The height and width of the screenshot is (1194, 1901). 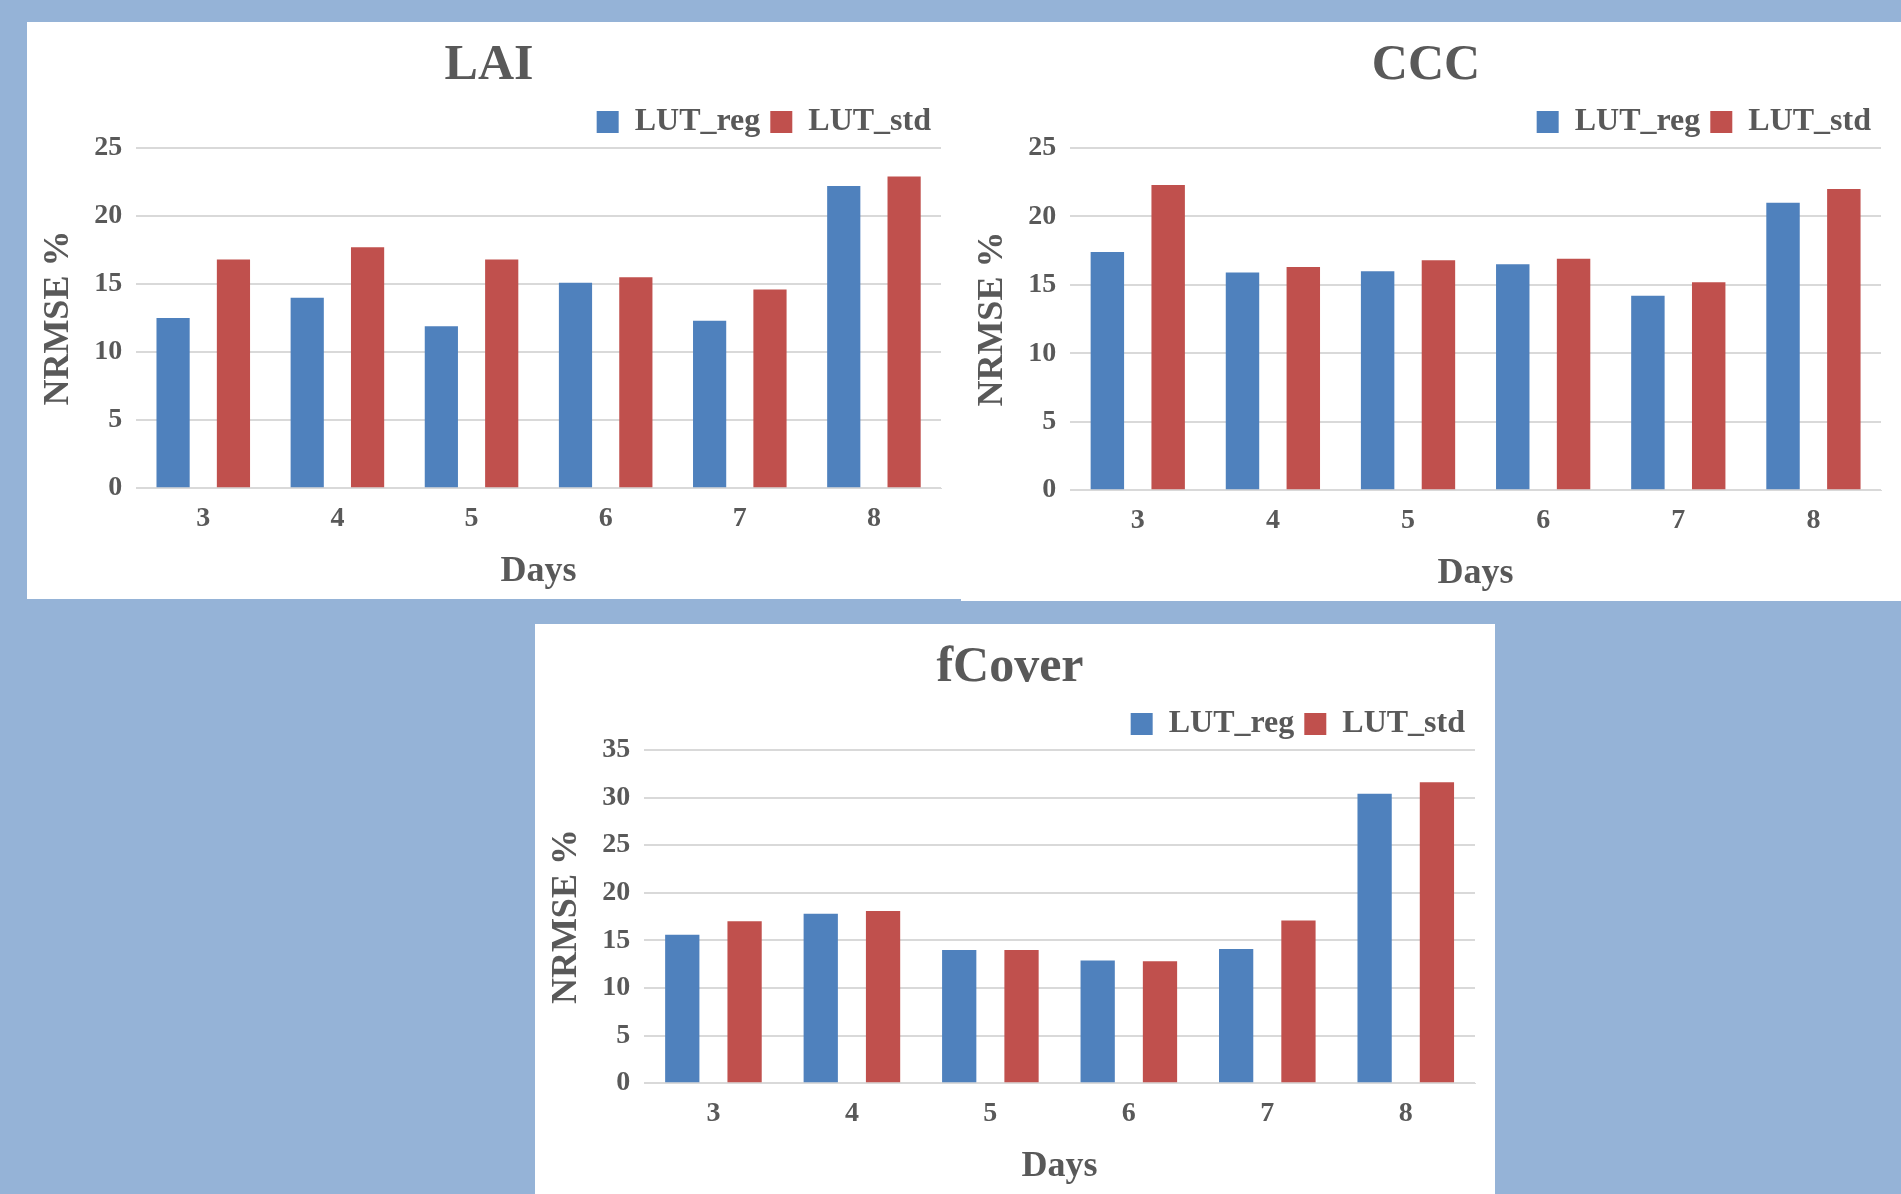 What do you see at coordinates (489, 61) in the screenshot?
I see `chart-title: LAI` at bounding box center [489, 61].